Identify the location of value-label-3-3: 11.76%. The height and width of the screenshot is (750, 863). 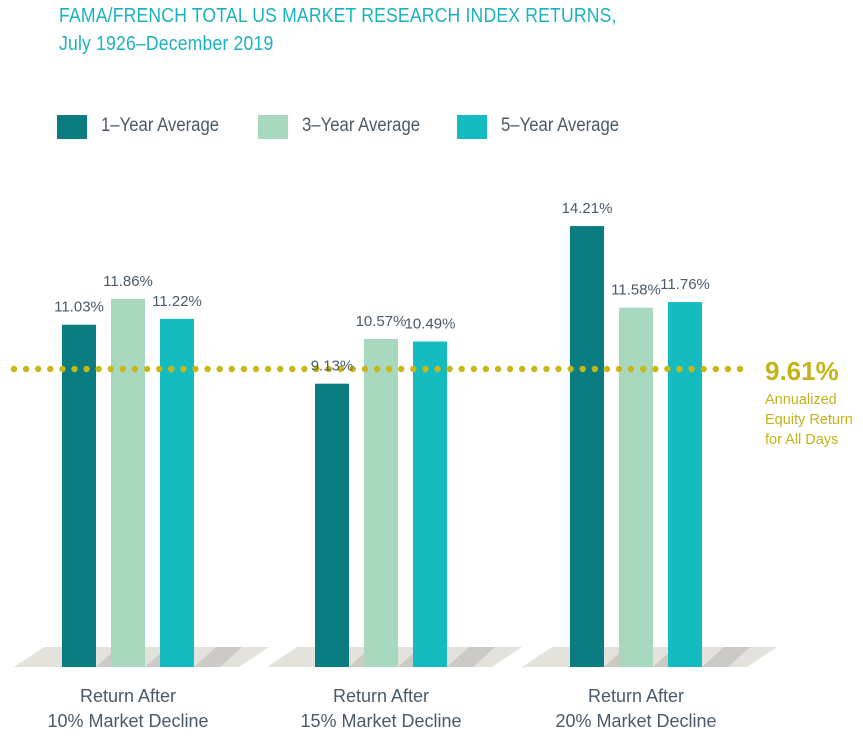
(685, 284).